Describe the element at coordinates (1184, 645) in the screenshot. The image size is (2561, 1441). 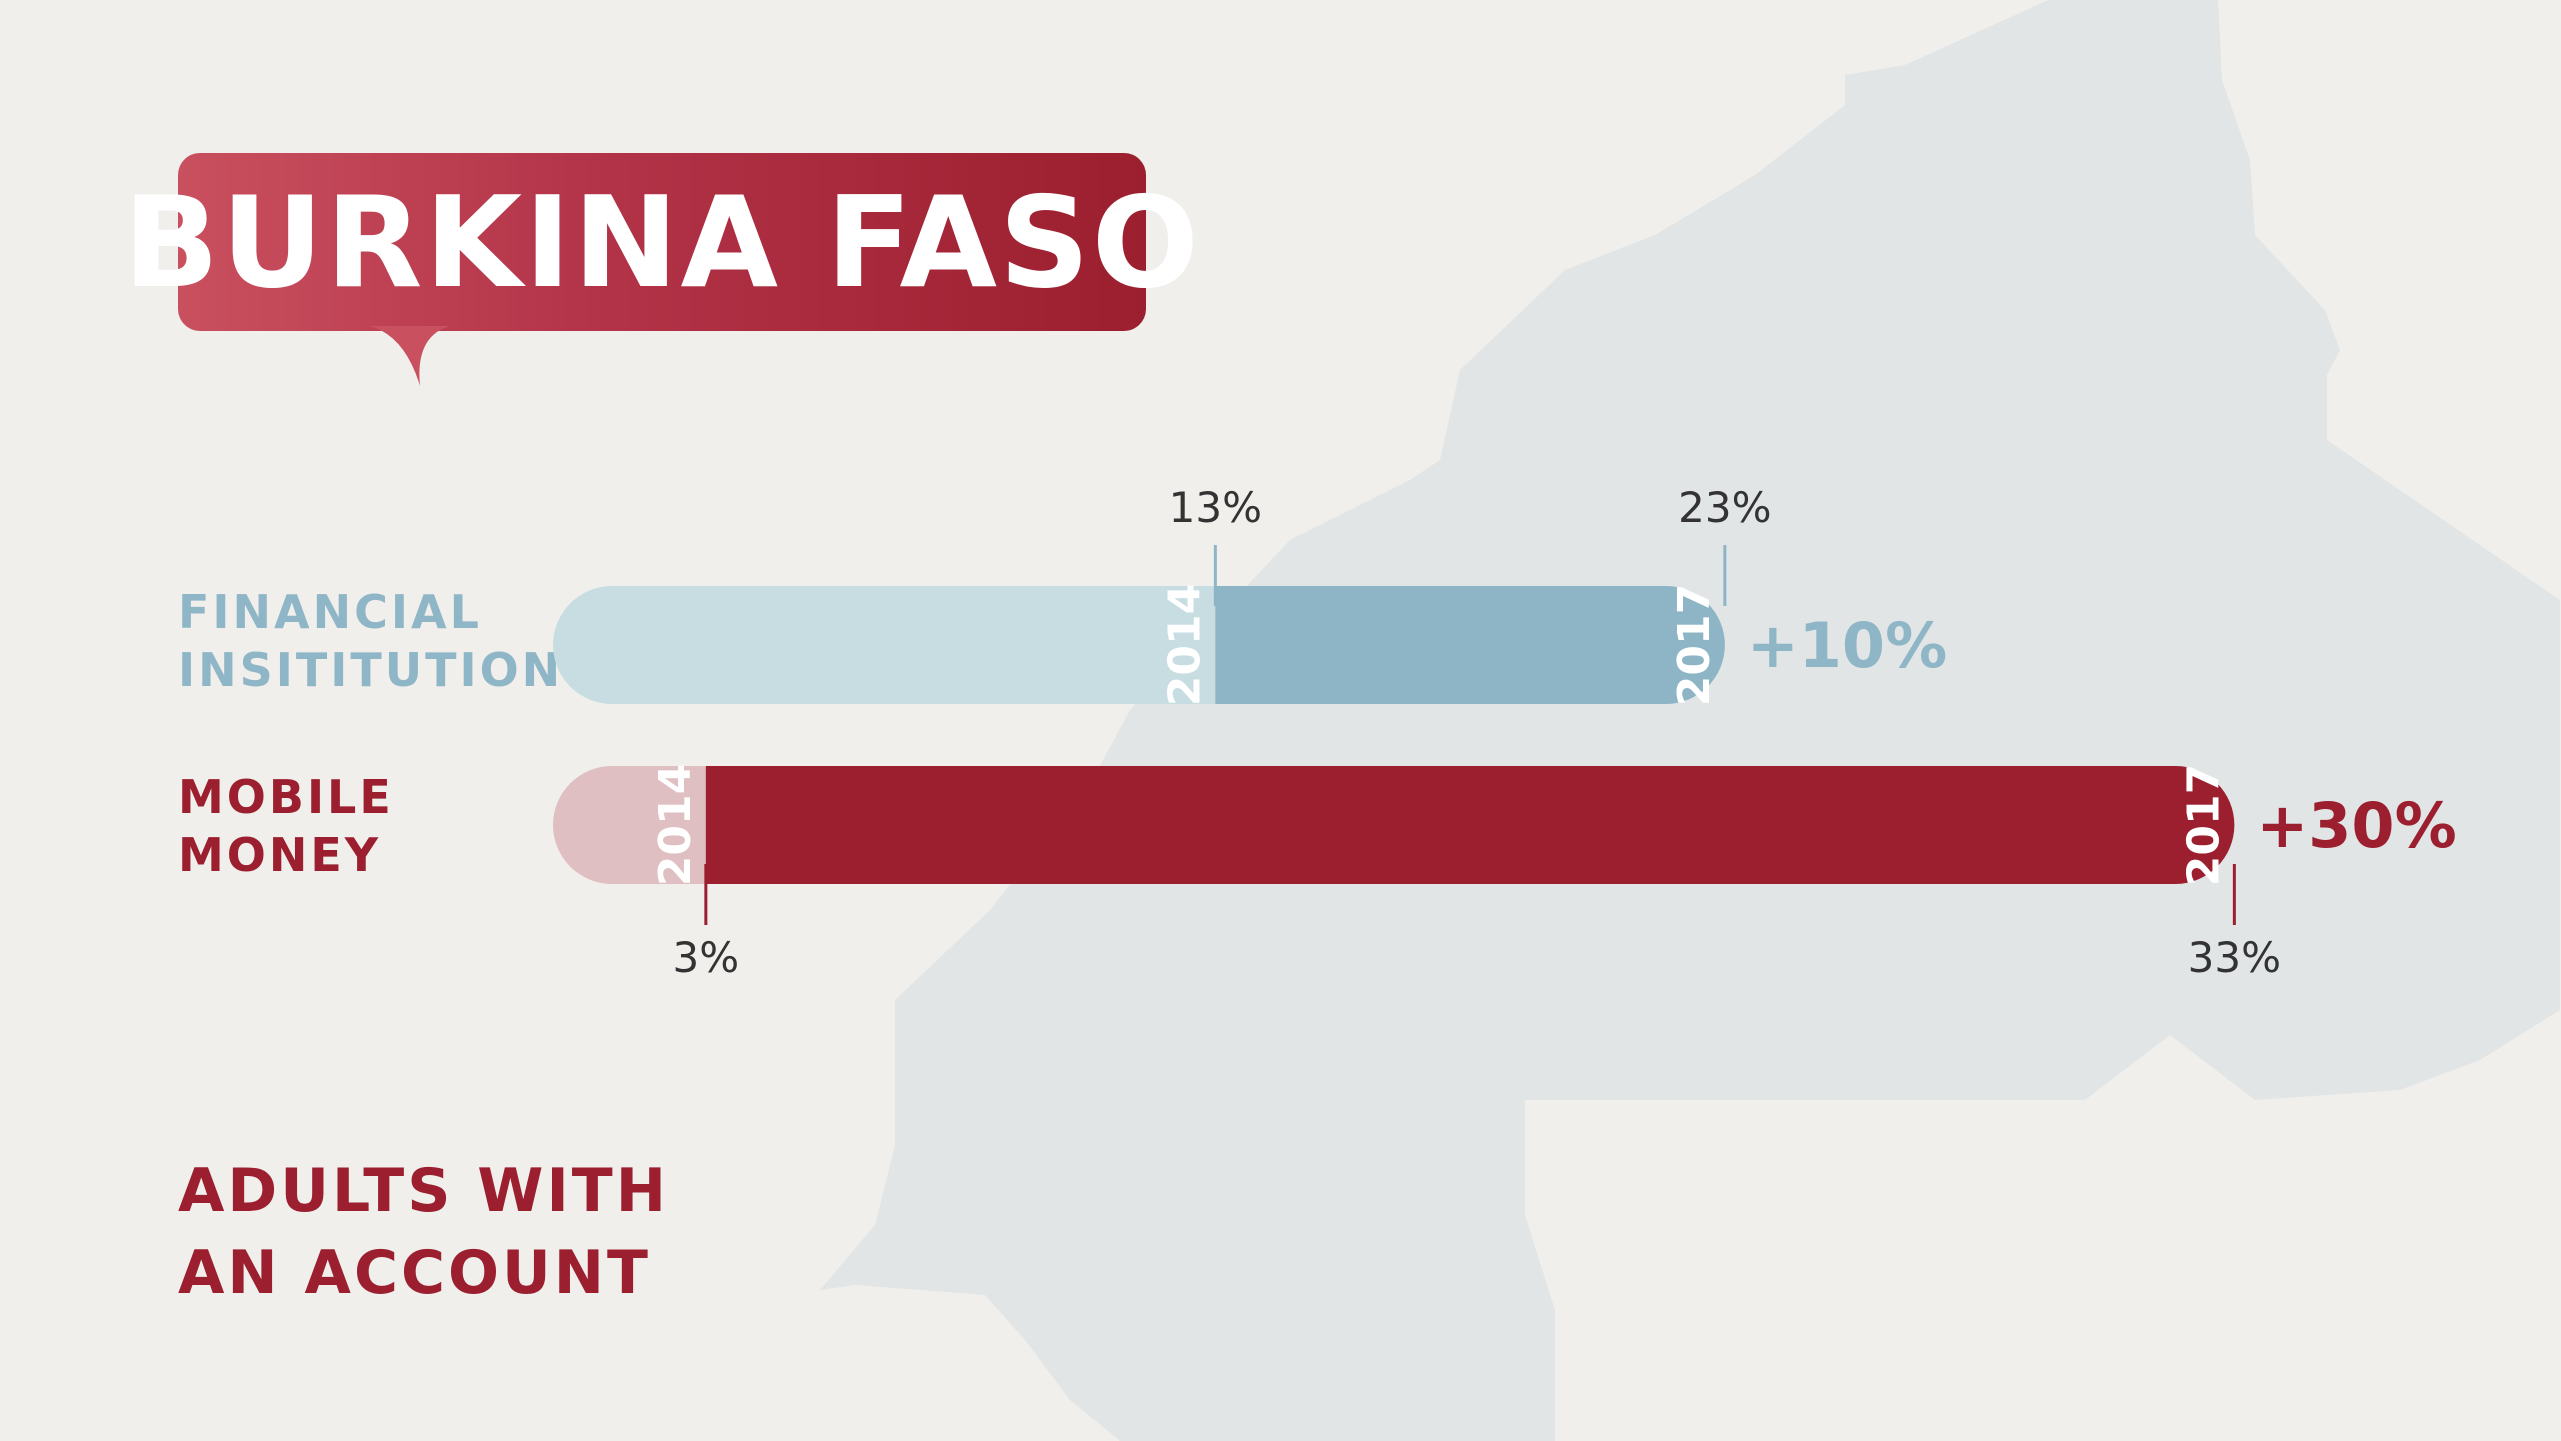
I see `year-label-2014-financial: 2014` at that location.